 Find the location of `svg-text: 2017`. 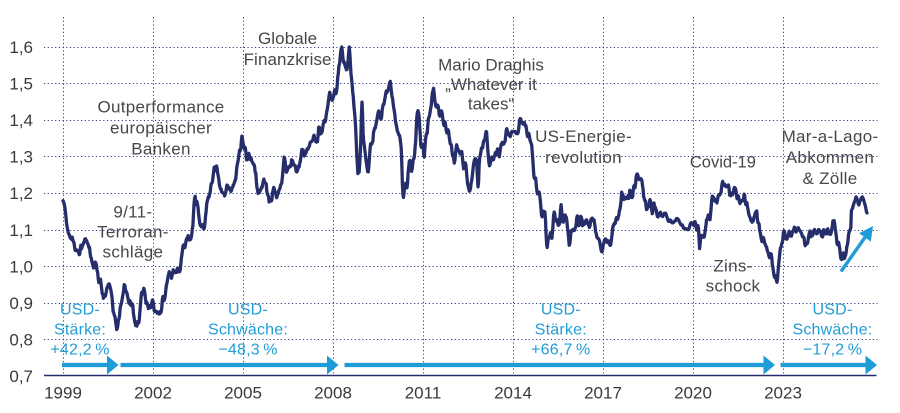

svg-text: 2017 is located at coordinates (603, 392).